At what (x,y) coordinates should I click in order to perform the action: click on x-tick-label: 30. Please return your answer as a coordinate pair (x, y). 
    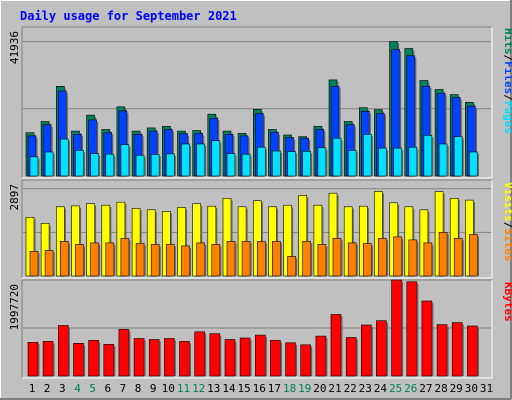
    Looking at the image, I should click on (471, 388).